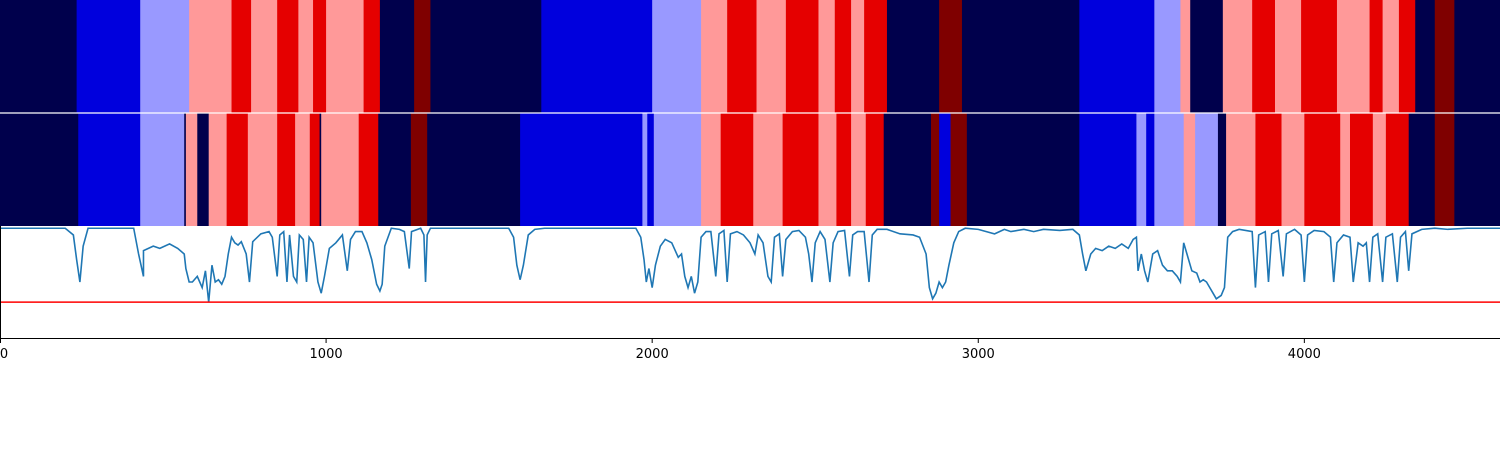  I want to click on x-tick-2000: 2000, so click(652, 350).